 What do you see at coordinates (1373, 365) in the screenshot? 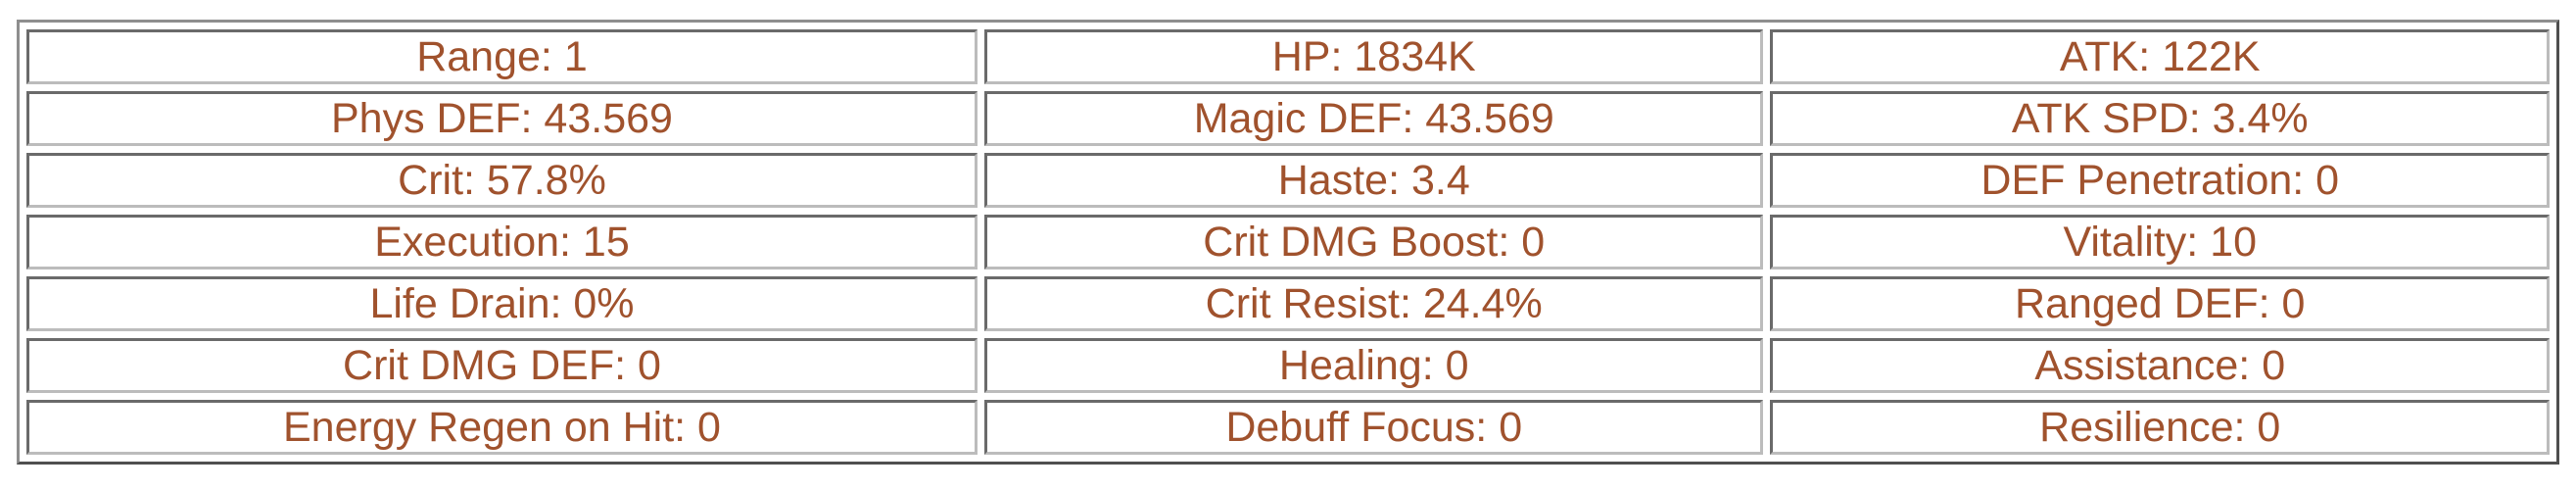
I see `stat-cell-healing: Healing: 0` at bounding box center [1373, 365].